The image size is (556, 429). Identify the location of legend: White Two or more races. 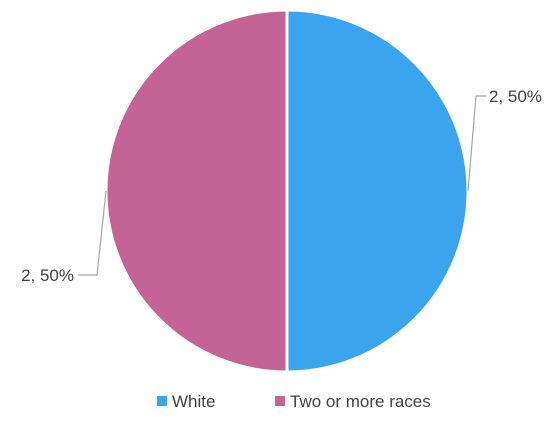
(294, 401).